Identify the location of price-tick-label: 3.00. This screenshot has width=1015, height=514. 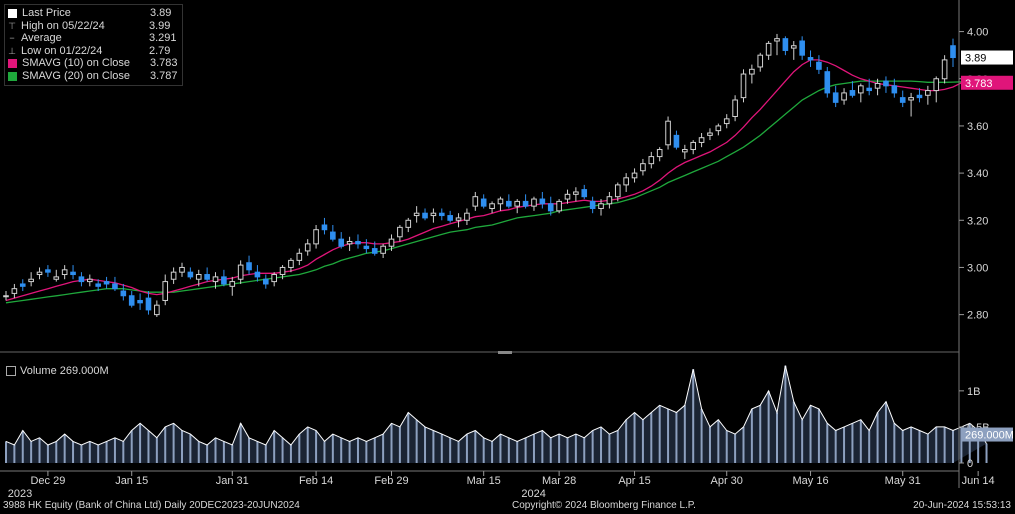
(977, 268).